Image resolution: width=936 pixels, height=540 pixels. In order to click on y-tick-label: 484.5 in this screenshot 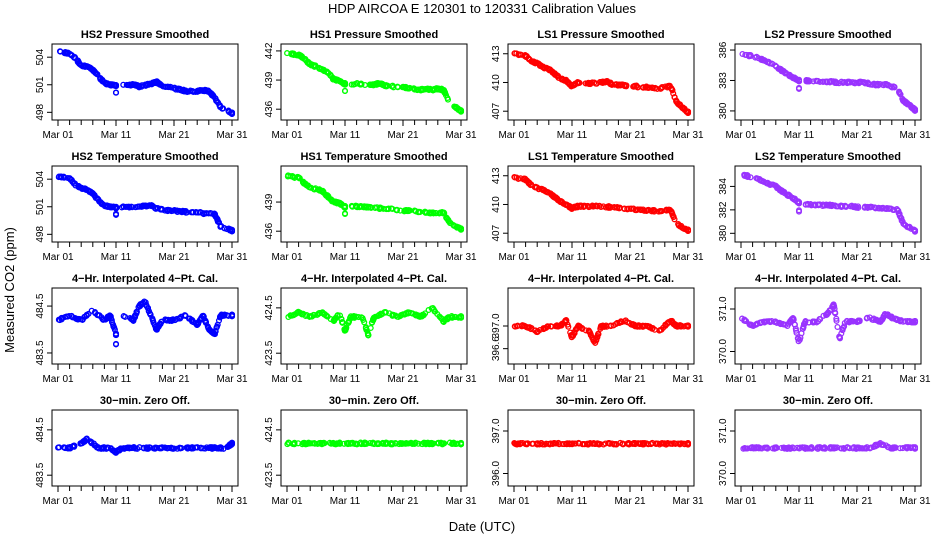, I will do `click(40, 429)`.